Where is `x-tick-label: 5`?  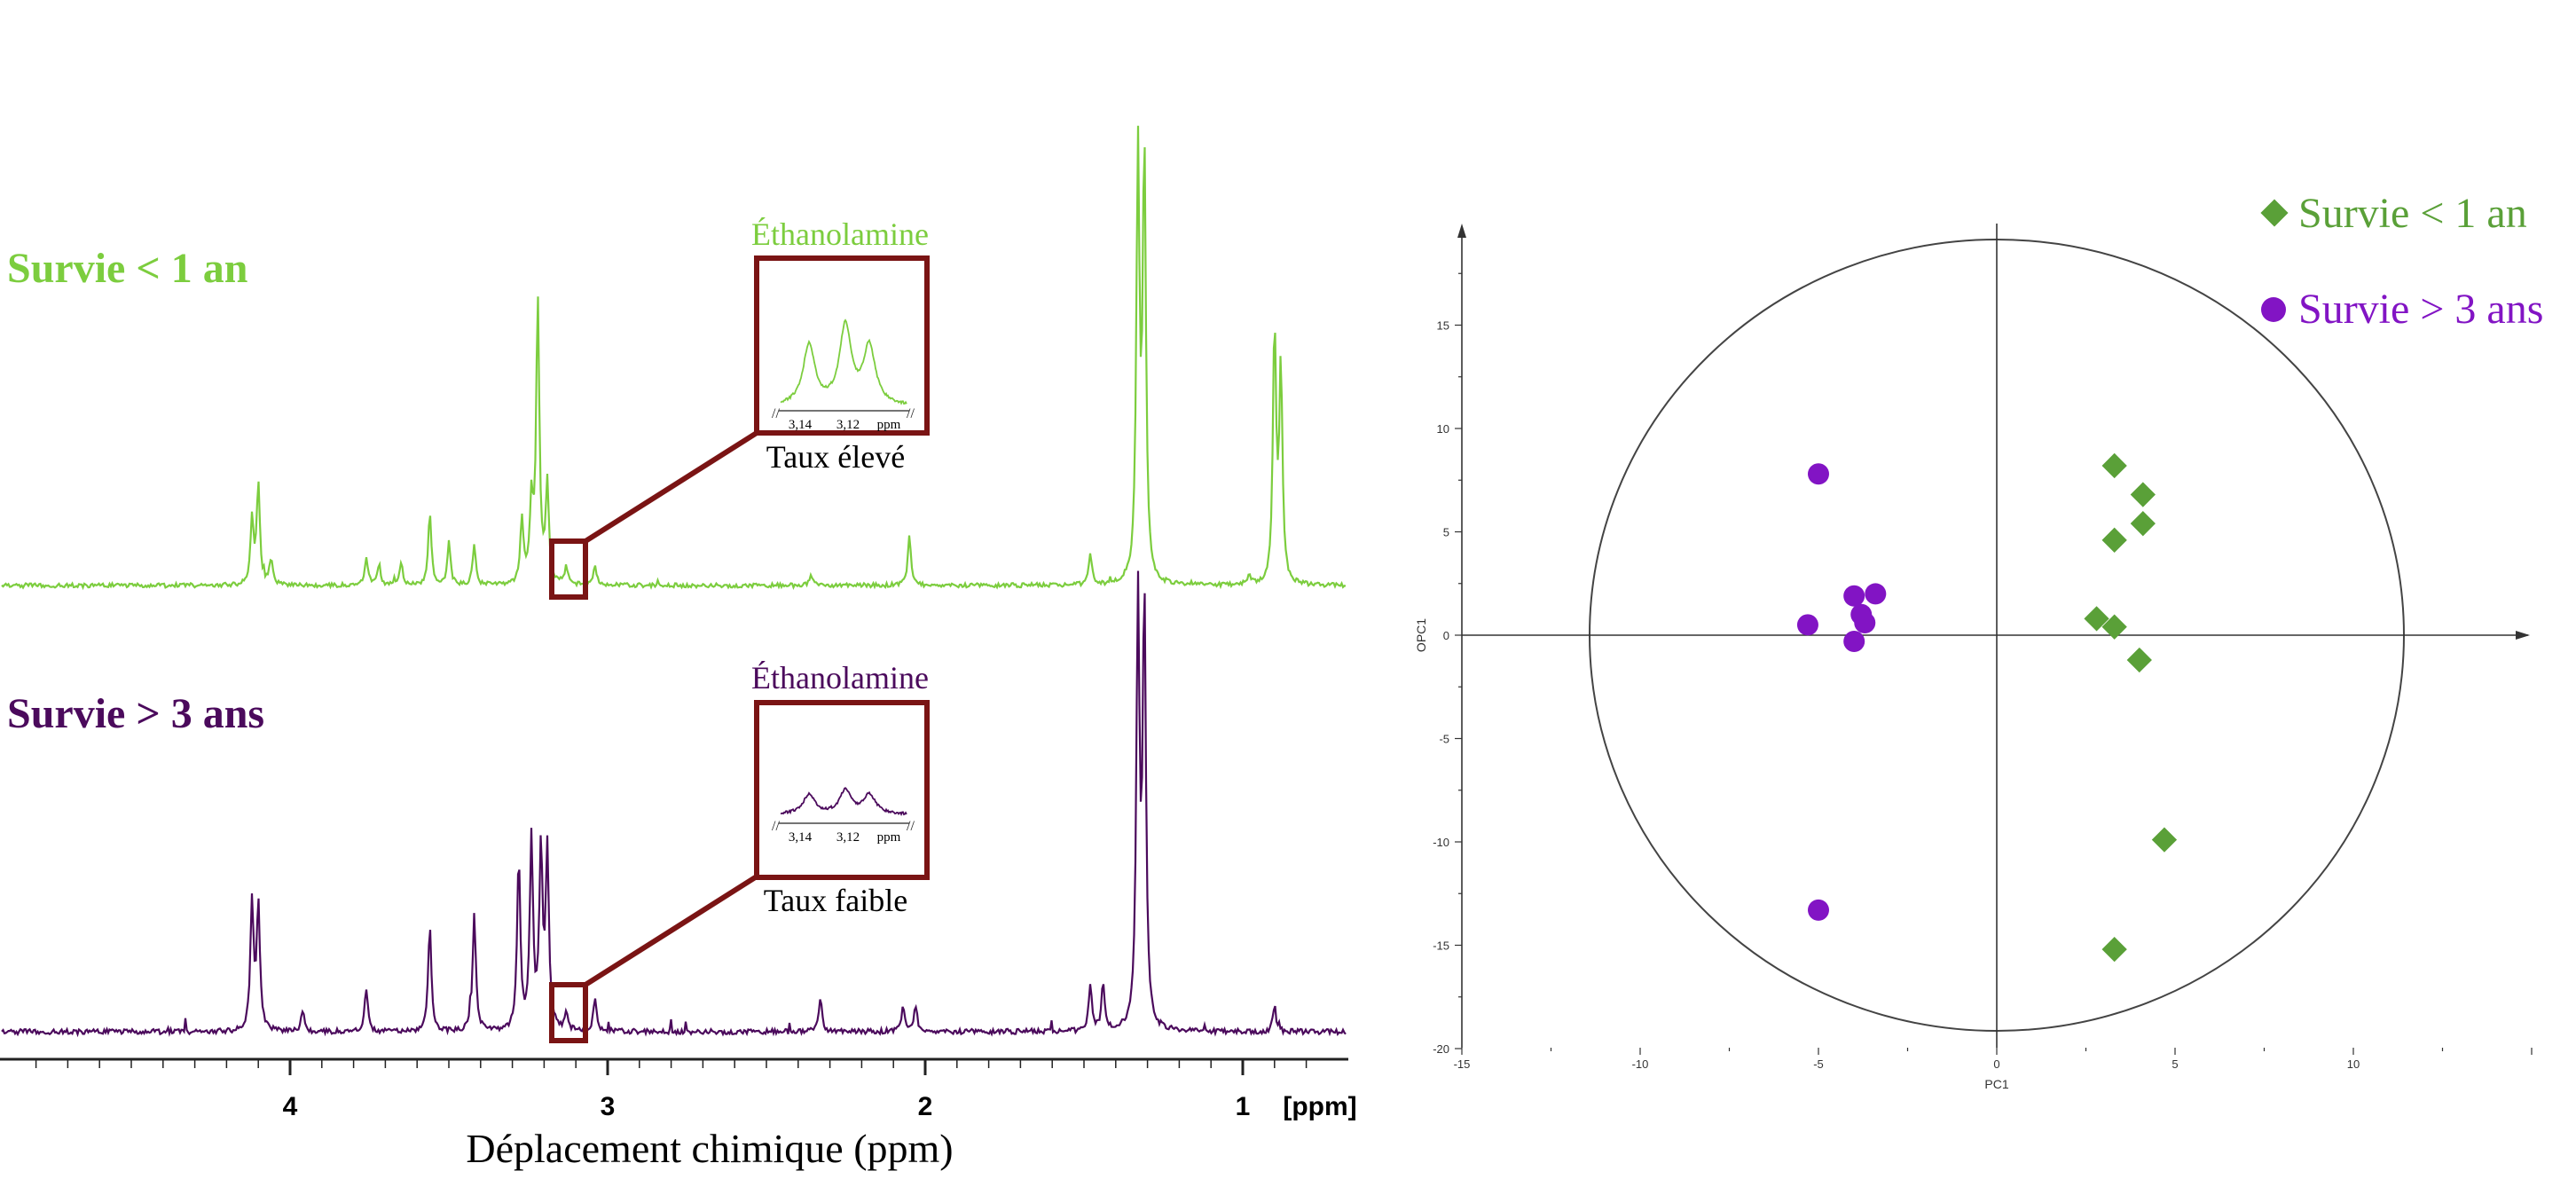 x-tick-label: 5 is located at coordinates (2175, 1064).